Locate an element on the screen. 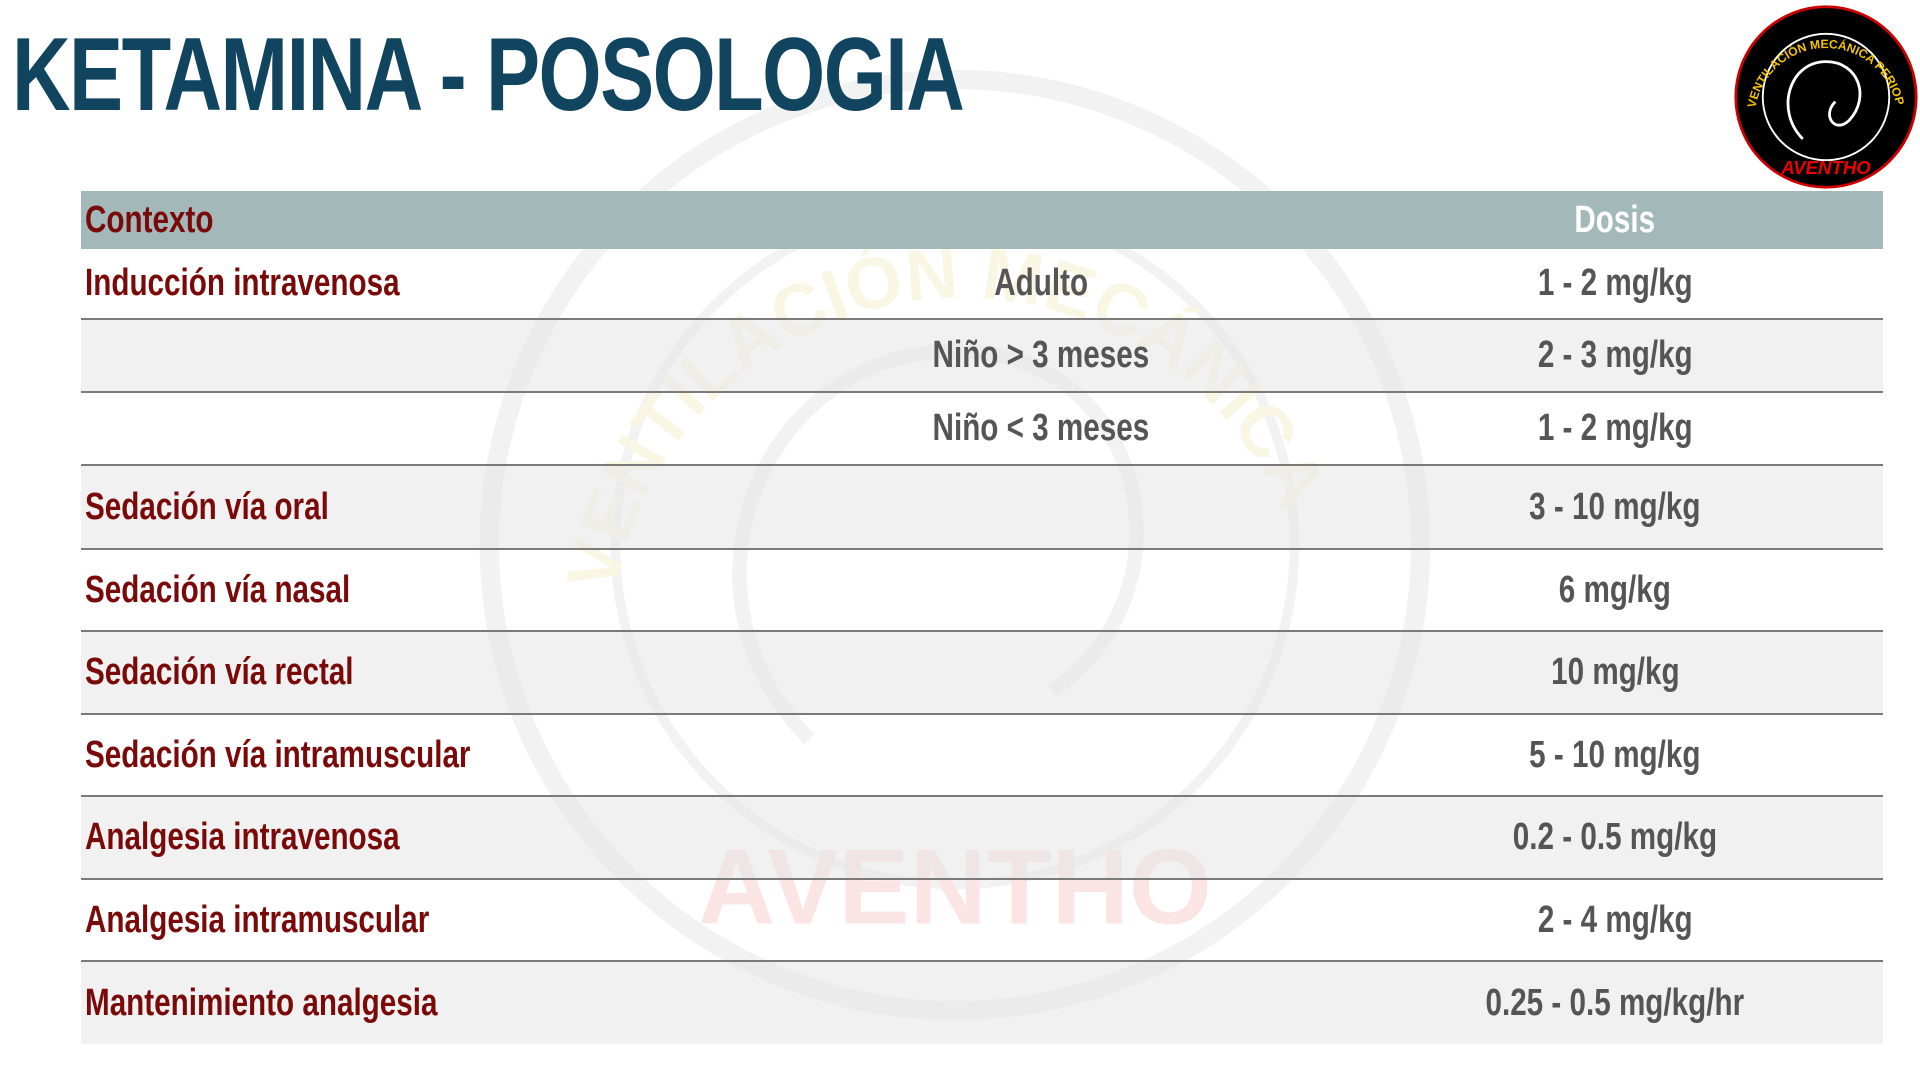  context-text: Analgesia intramuscular is located at coordinates (257, 919).